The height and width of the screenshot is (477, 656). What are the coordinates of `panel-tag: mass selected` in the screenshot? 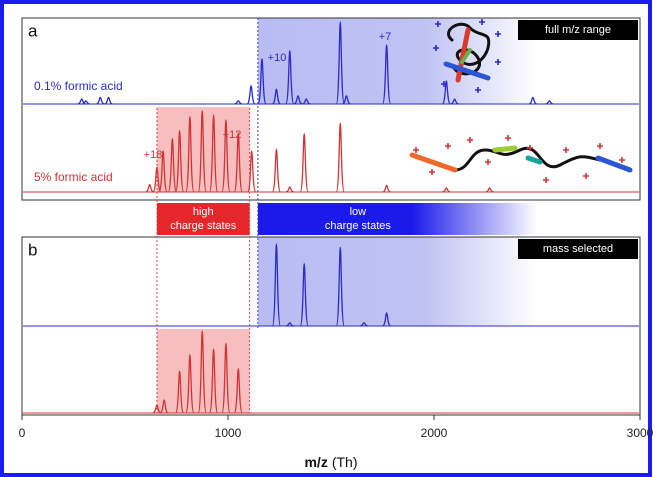 It's located at (578, 249).